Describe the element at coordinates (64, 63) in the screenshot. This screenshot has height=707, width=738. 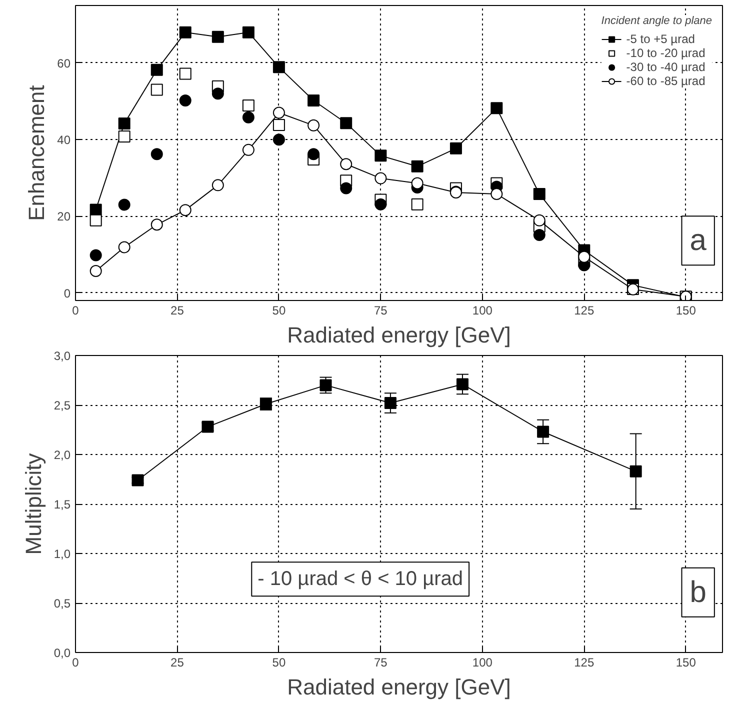
I see `y-tick-label: 60` at that location.